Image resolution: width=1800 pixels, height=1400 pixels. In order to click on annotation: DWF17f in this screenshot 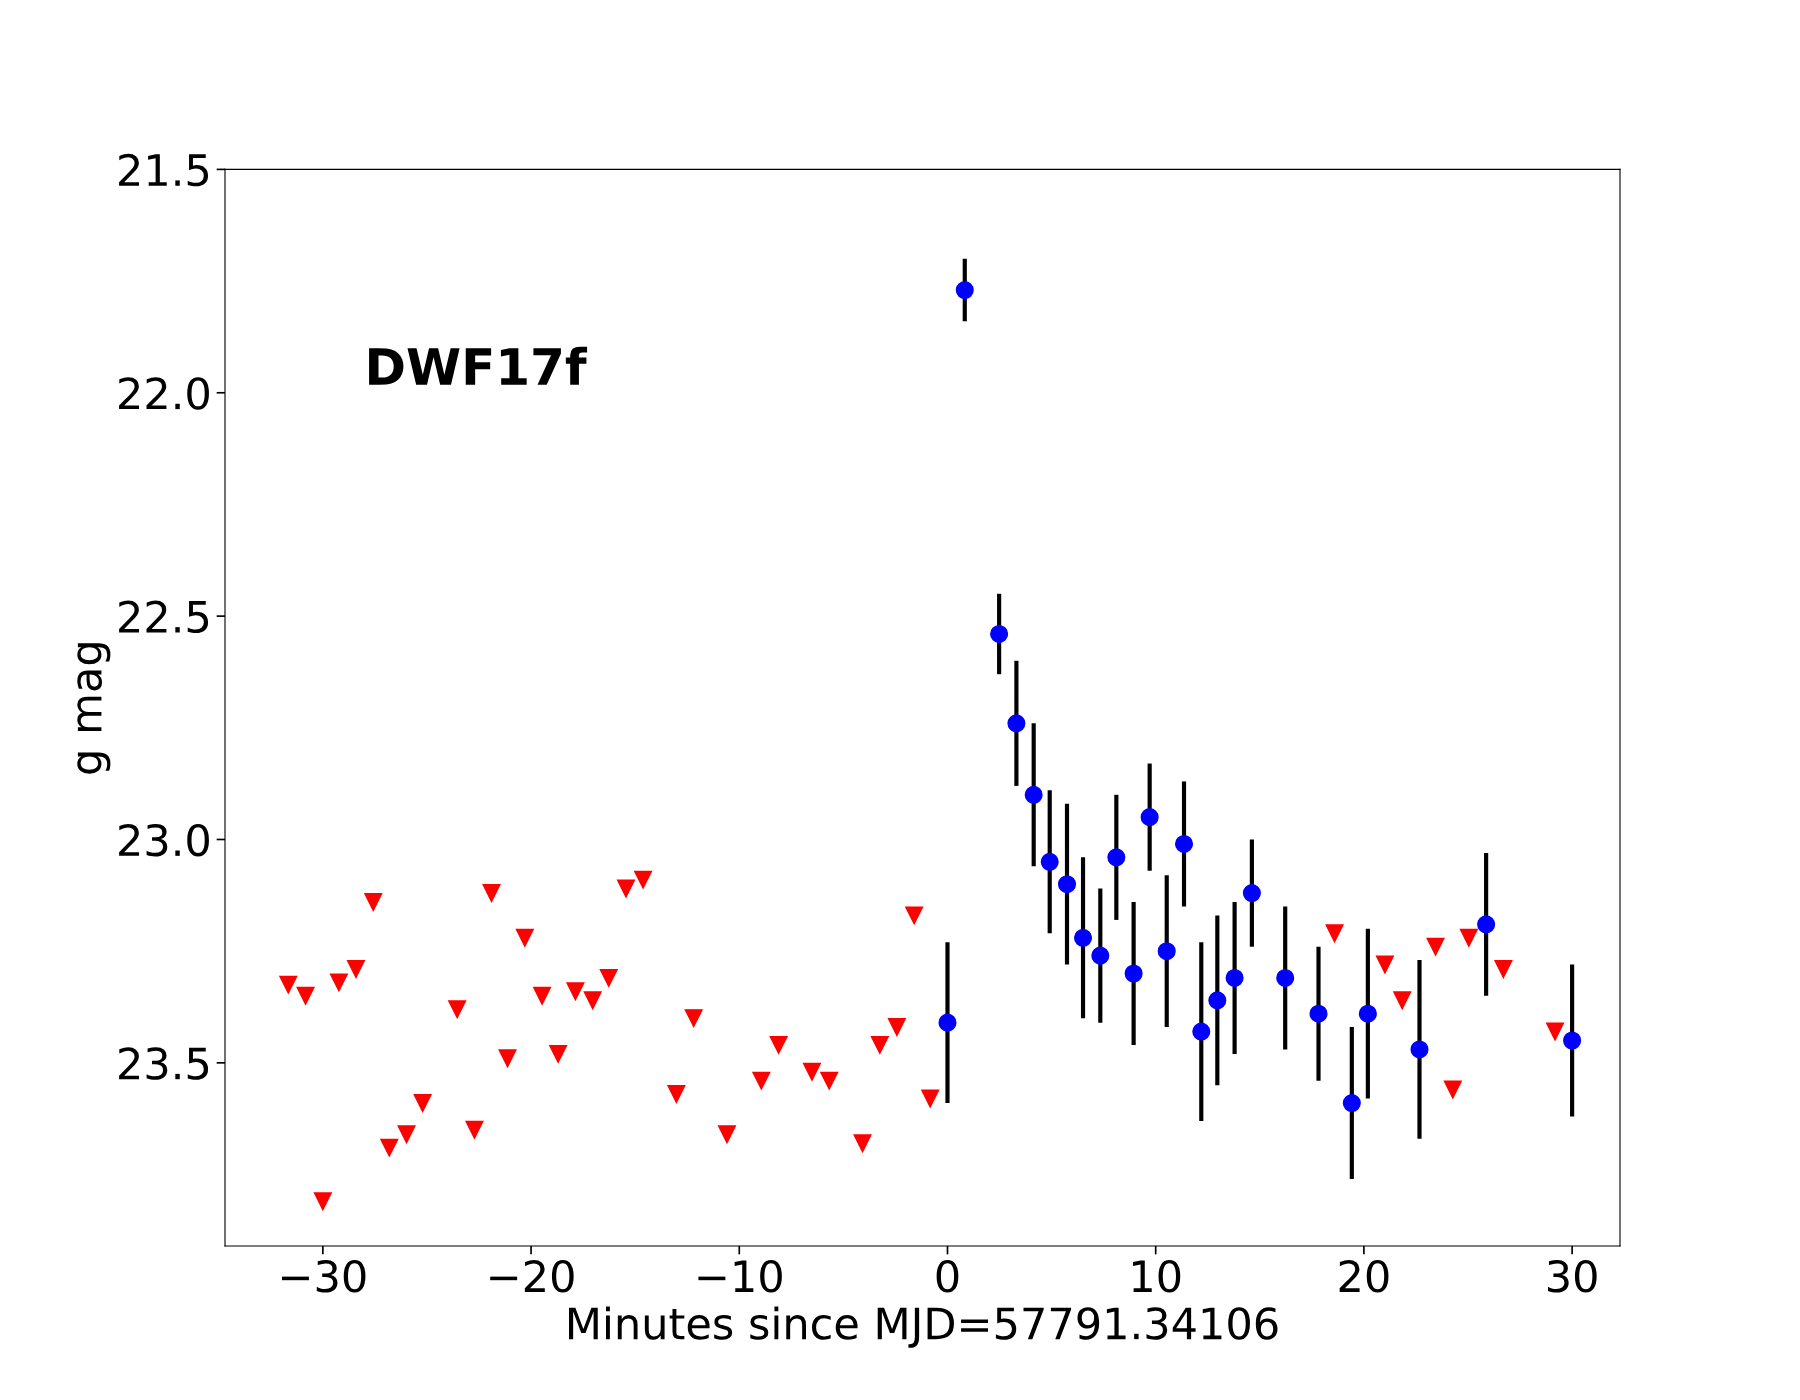, I will do `click(478, 365)`.